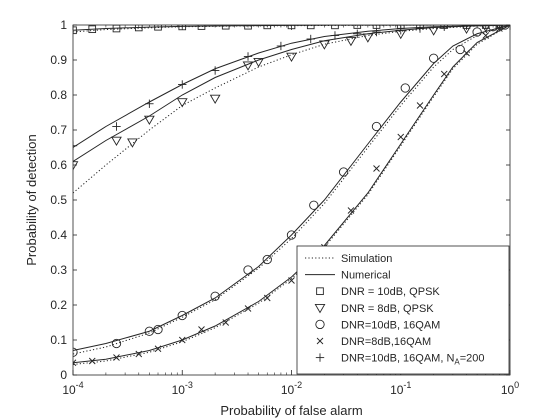  Describe the element at coordinates (387, 309) in the screenshot. I see `legend-label: DNR = 8dB, QPSK` at that location.